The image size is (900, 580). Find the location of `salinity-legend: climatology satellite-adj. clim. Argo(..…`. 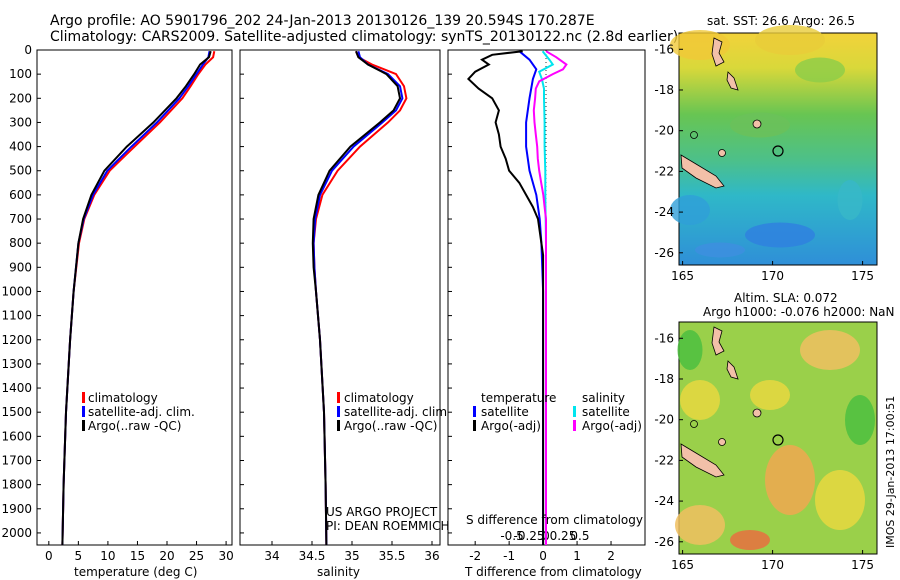

salinity-legend: climatology satellite-adj. clim. Argo(..… is located at coordinates (394, 412).